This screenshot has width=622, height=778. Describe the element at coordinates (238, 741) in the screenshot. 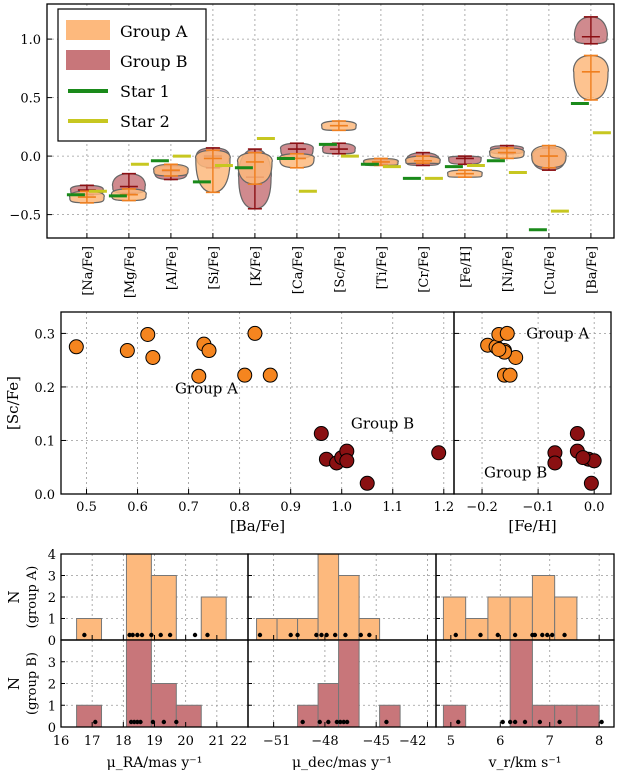

I see `xtick-label: 22` at that location.